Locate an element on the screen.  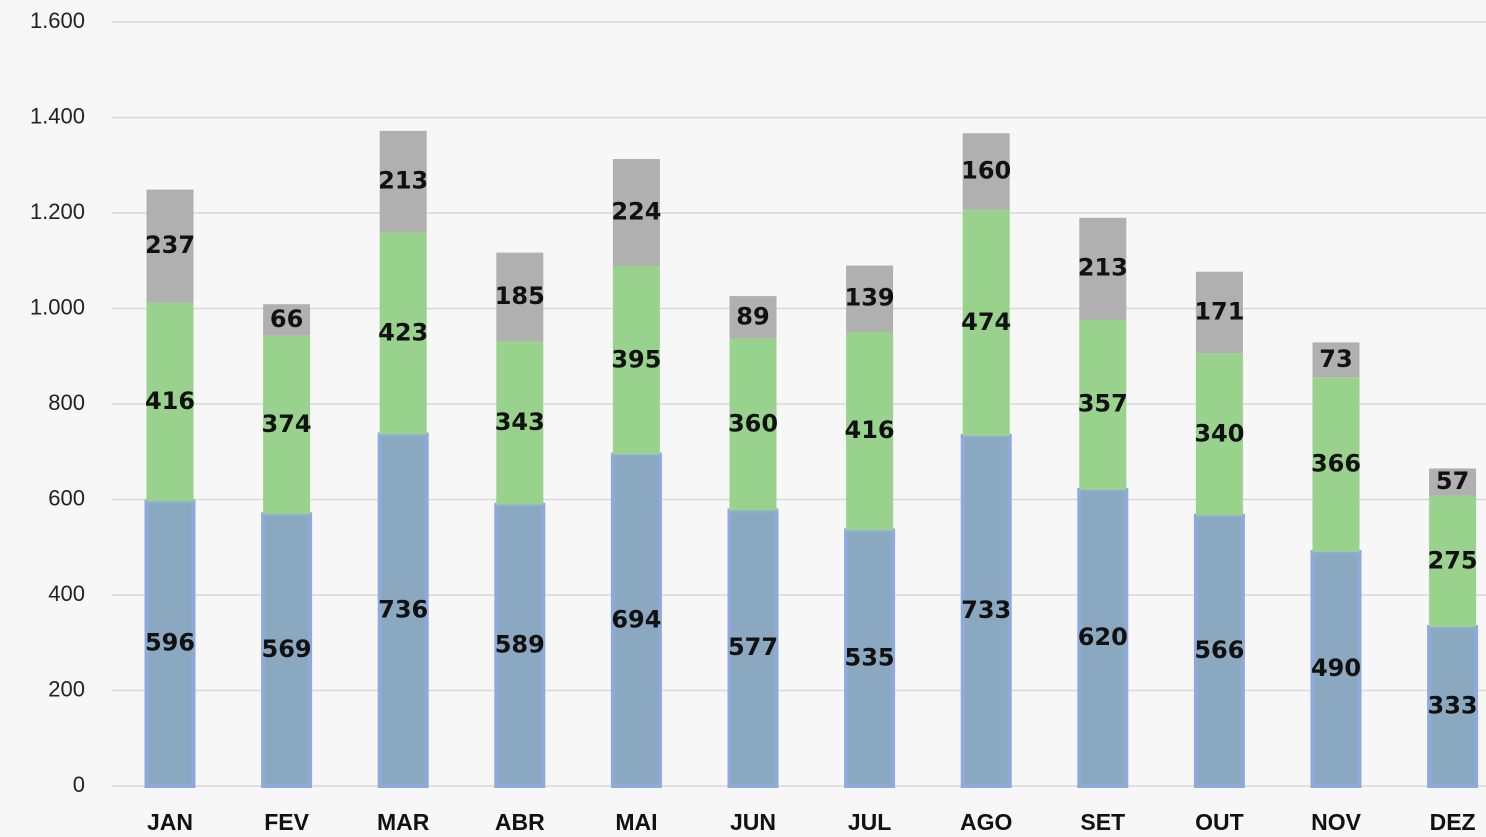
data-label: 395 is located at coordinates (636, 359).